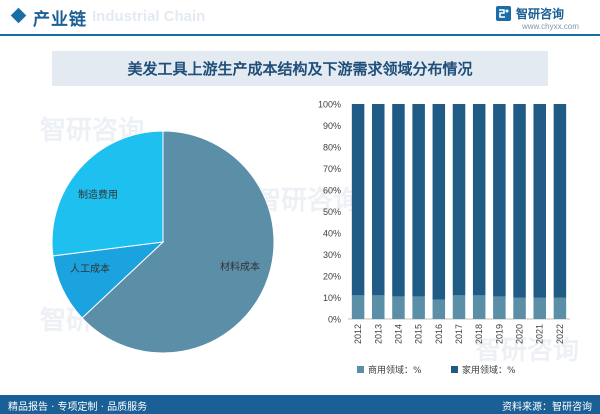 The width and height of the screenshot is (600, 414). I want to click on pie-slice, so click(107, 193).